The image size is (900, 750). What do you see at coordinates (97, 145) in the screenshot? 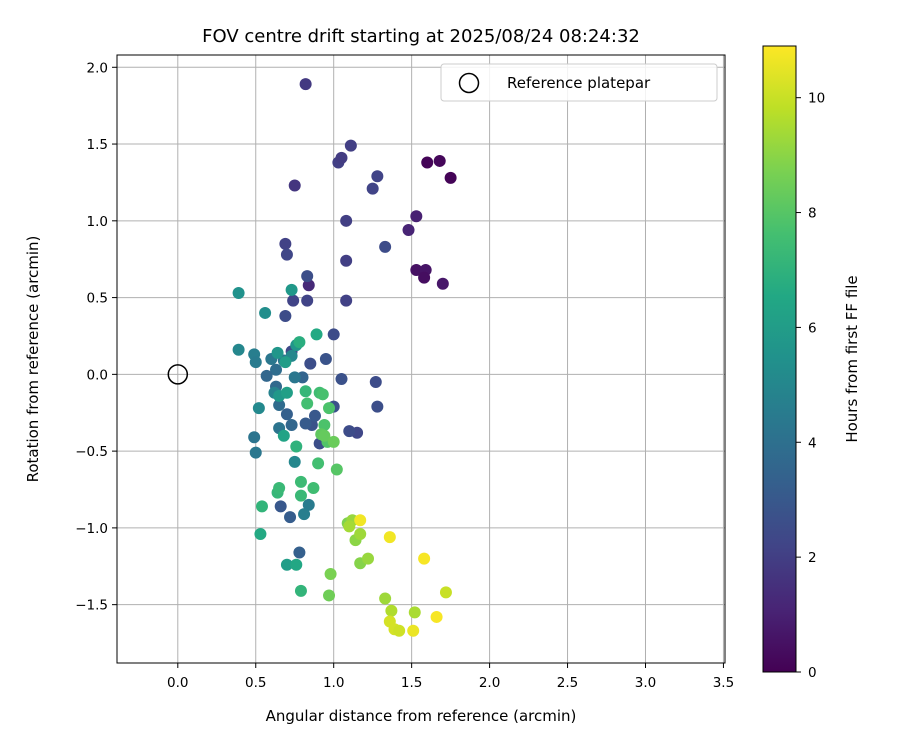
I see `y-tick-label: 1.5` at bounding box center [97, 145].